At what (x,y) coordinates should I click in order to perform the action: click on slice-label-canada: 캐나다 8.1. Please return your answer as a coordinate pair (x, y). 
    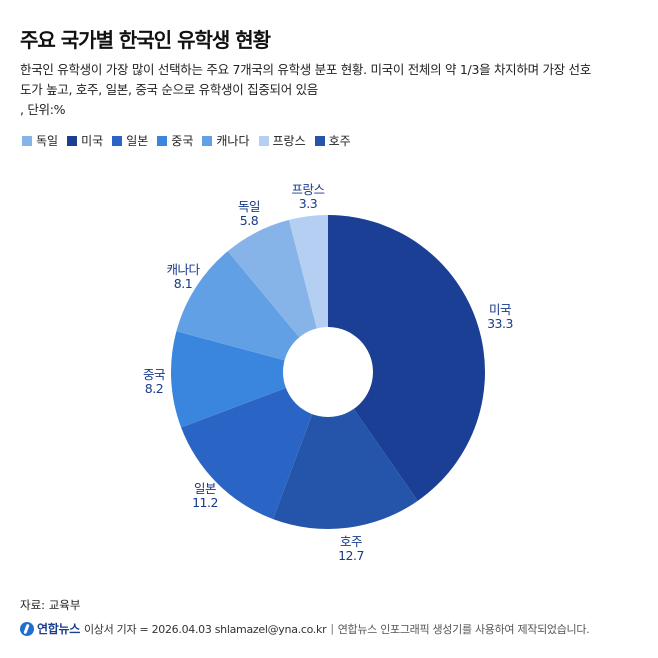
    Looking at the image, I should click on (183, 276).